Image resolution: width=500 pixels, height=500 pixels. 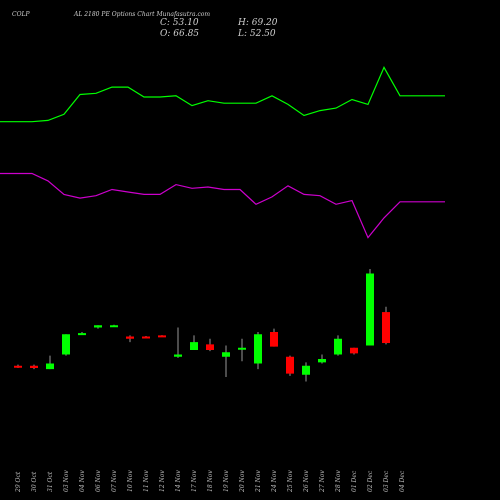 What do you see at coordinates (257, 23) in the screenshot?
I see `header-high: H: 69.20` at bounding box center [257, 23].